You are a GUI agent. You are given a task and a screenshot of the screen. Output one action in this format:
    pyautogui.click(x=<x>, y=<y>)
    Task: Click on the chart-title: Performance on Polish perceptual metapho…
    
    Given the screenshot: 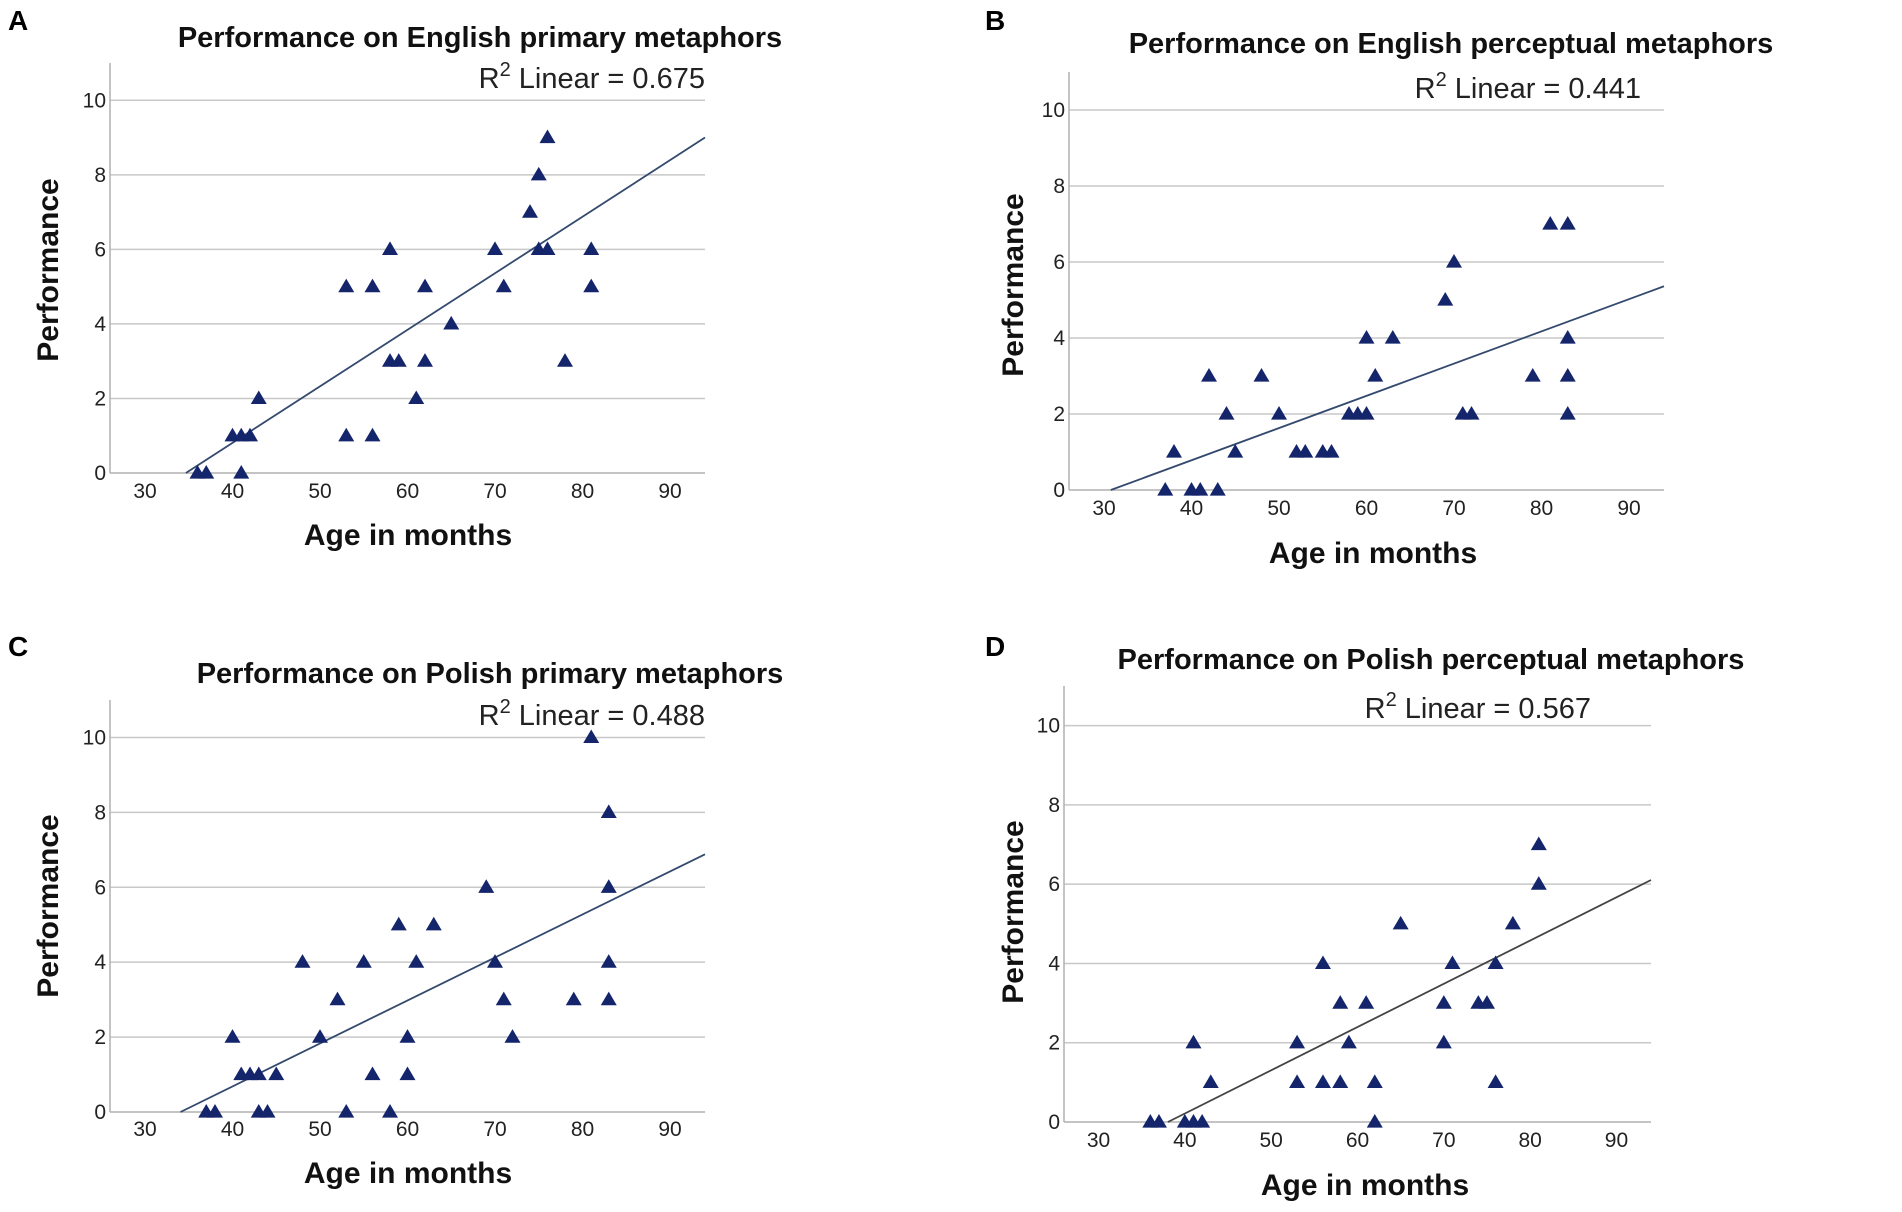 What is the action you would take?
    pyautogui.click(x=1431, y=660)
    